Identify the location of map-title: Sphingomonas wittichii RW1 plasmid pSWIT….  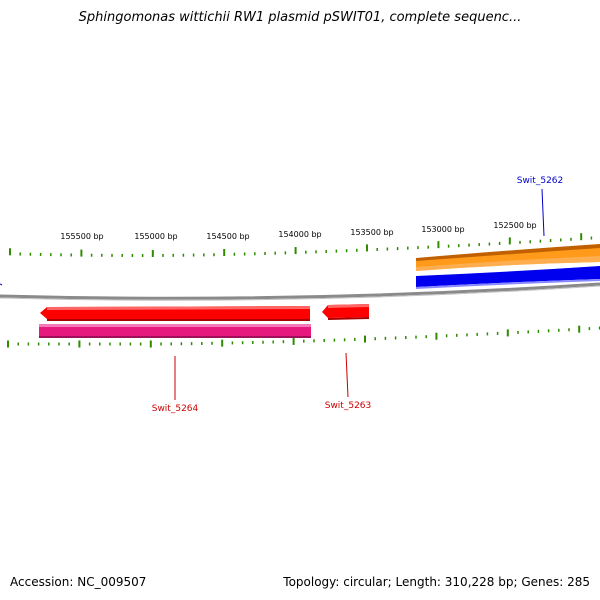
(300, 17).